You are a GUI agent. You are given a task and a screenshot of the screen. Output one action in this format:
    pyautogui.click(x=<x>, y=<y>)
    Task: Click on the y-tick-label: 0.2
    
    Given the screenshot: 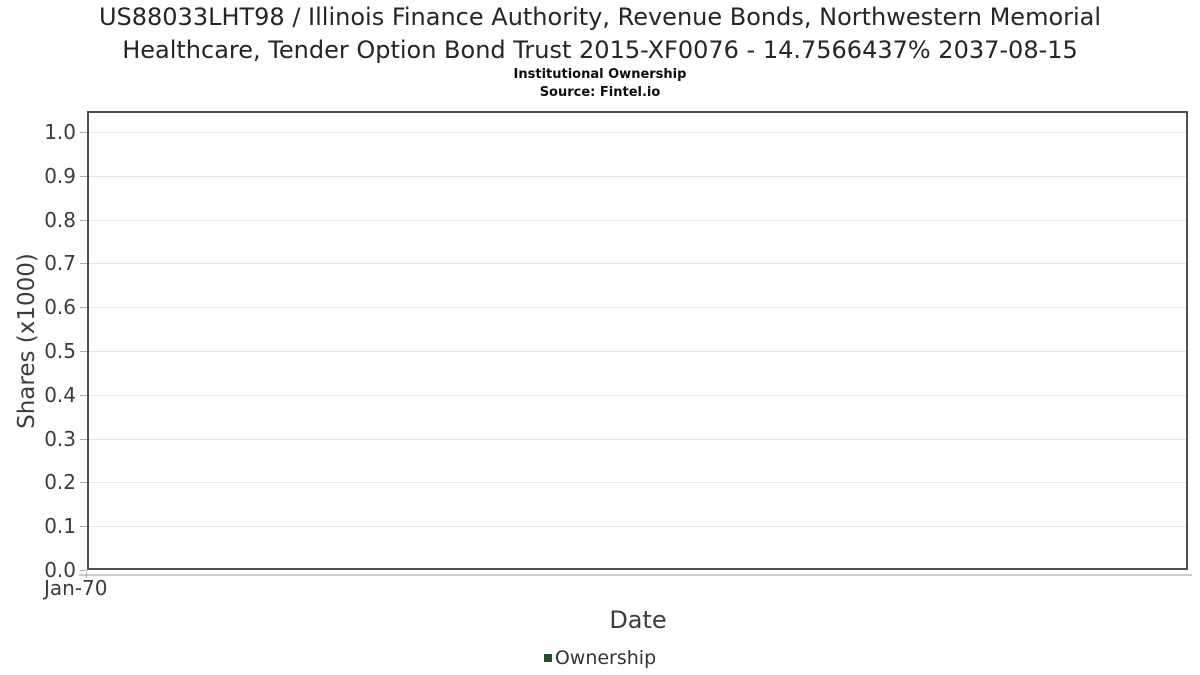 What is the action you would take?
    pyautogui.click(x=60, y=482)
    